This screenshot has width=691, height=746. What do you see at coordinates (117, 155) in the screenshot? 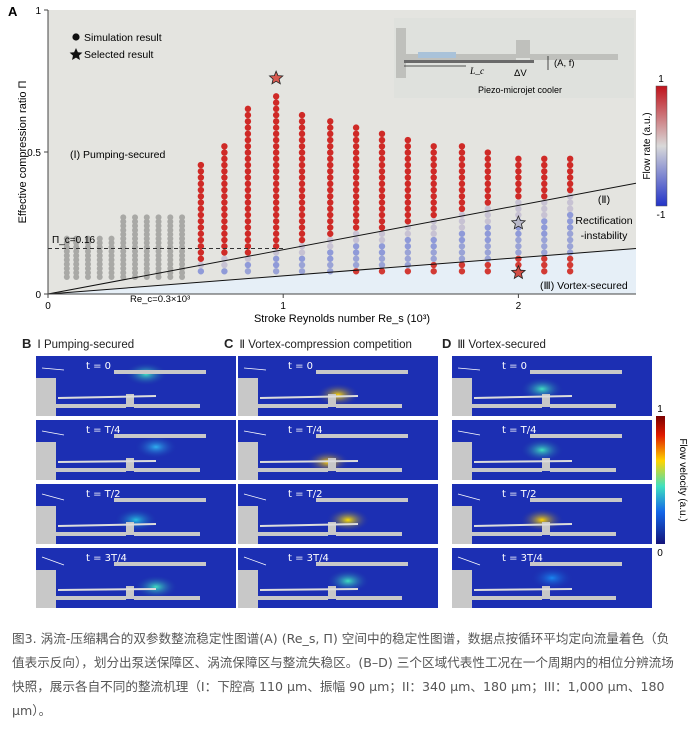
I see `region-label-pumping: (Ⅰ) Pumping-secured` at bounding box center [117, 155].